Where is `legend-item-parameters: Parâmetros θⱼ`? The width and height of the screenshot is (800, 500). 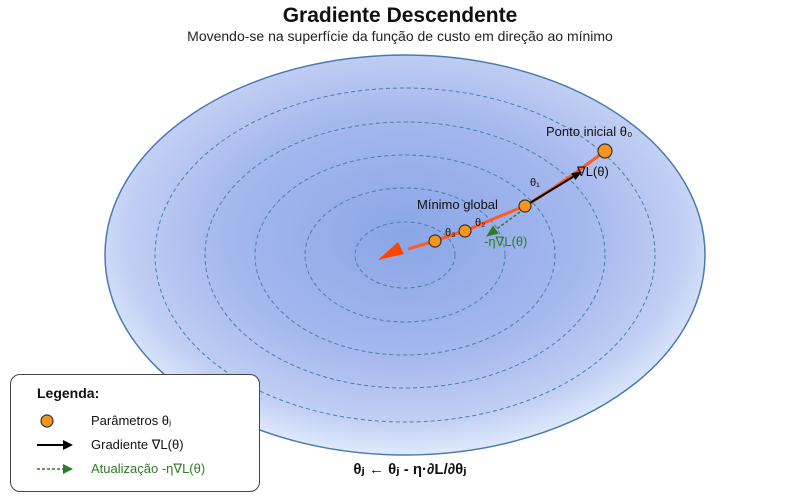
legend-item-parameters: Parâmetros θⱼ is located at coordinates (145, 421).